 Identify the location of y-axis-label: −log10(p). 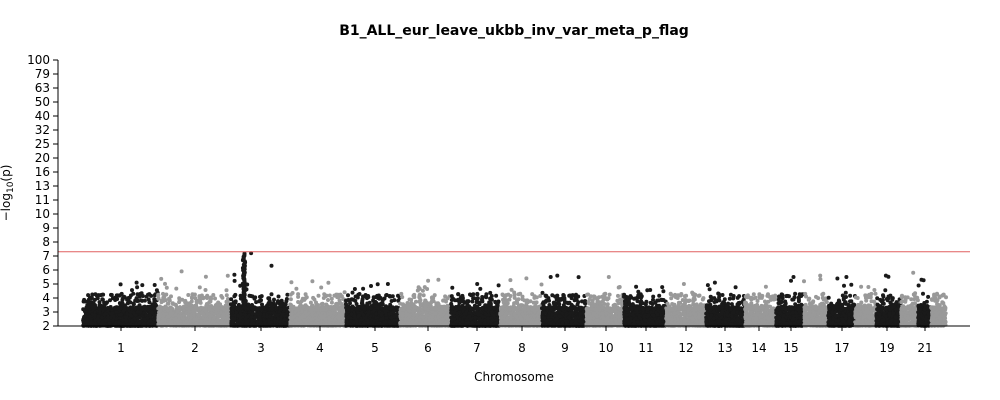
(8, 193).